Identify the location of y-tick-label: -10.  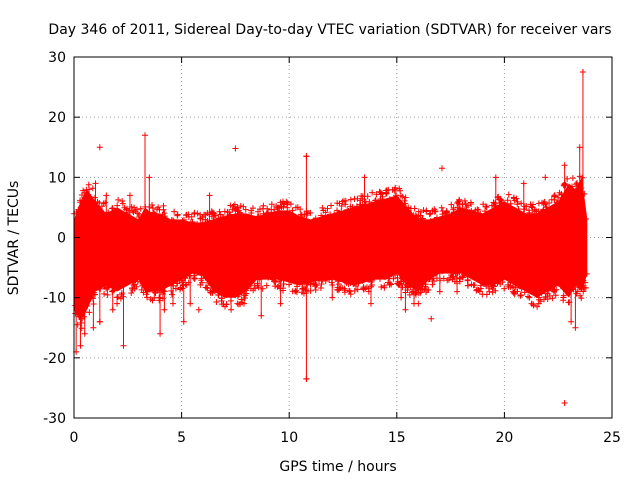
(54, 299).